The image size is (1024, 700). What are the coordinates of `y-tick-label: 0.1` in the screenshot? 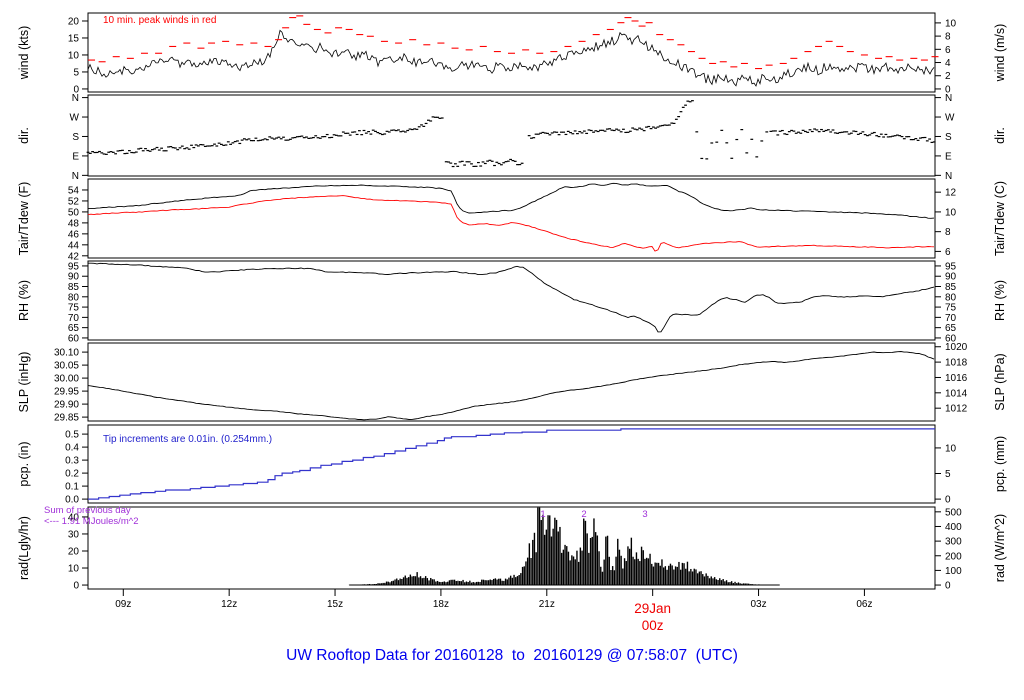 It's located at (72, 487).